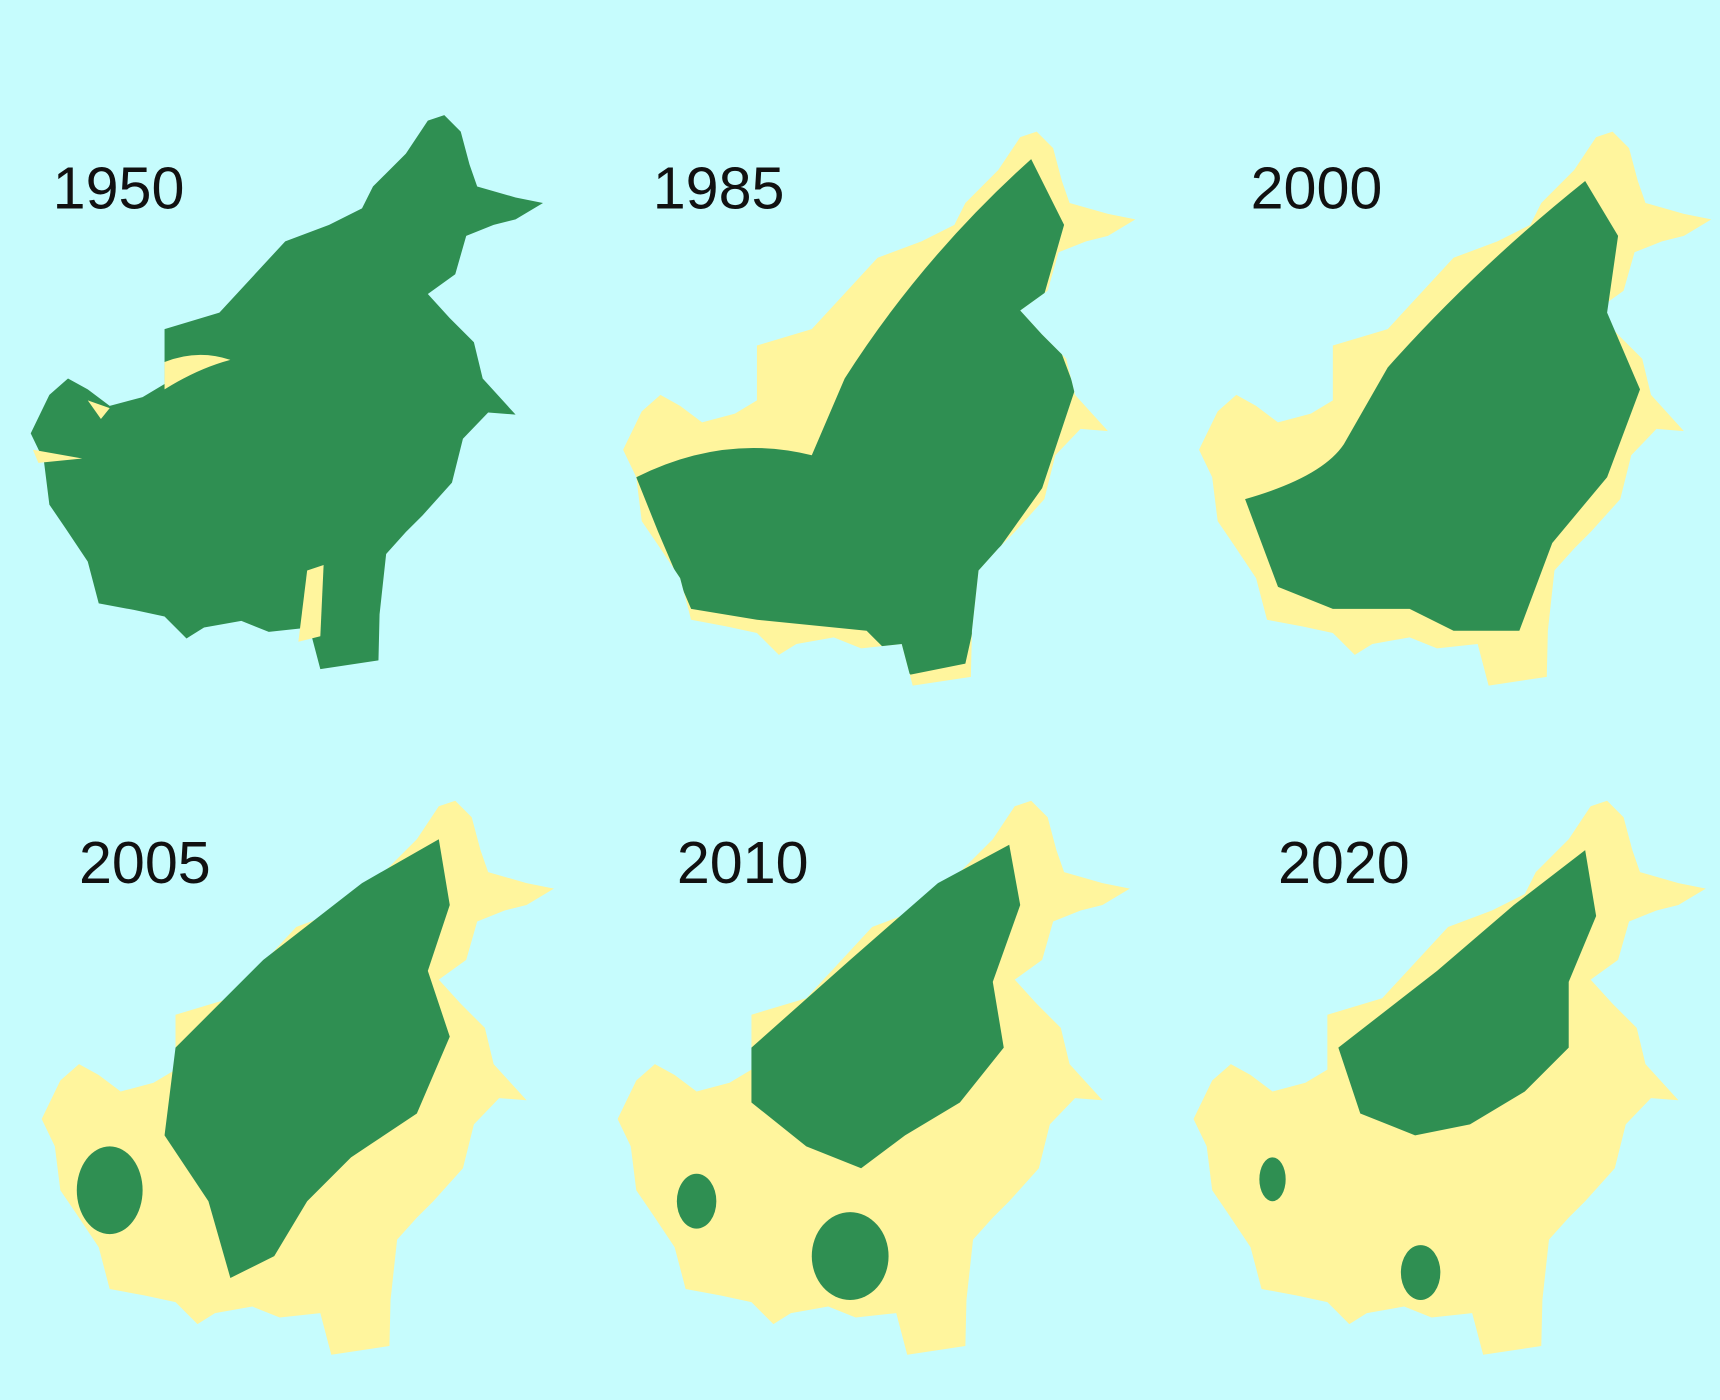 The image size is (1720, 1400). I want to click on year-label: 2010, so click(743, 862).